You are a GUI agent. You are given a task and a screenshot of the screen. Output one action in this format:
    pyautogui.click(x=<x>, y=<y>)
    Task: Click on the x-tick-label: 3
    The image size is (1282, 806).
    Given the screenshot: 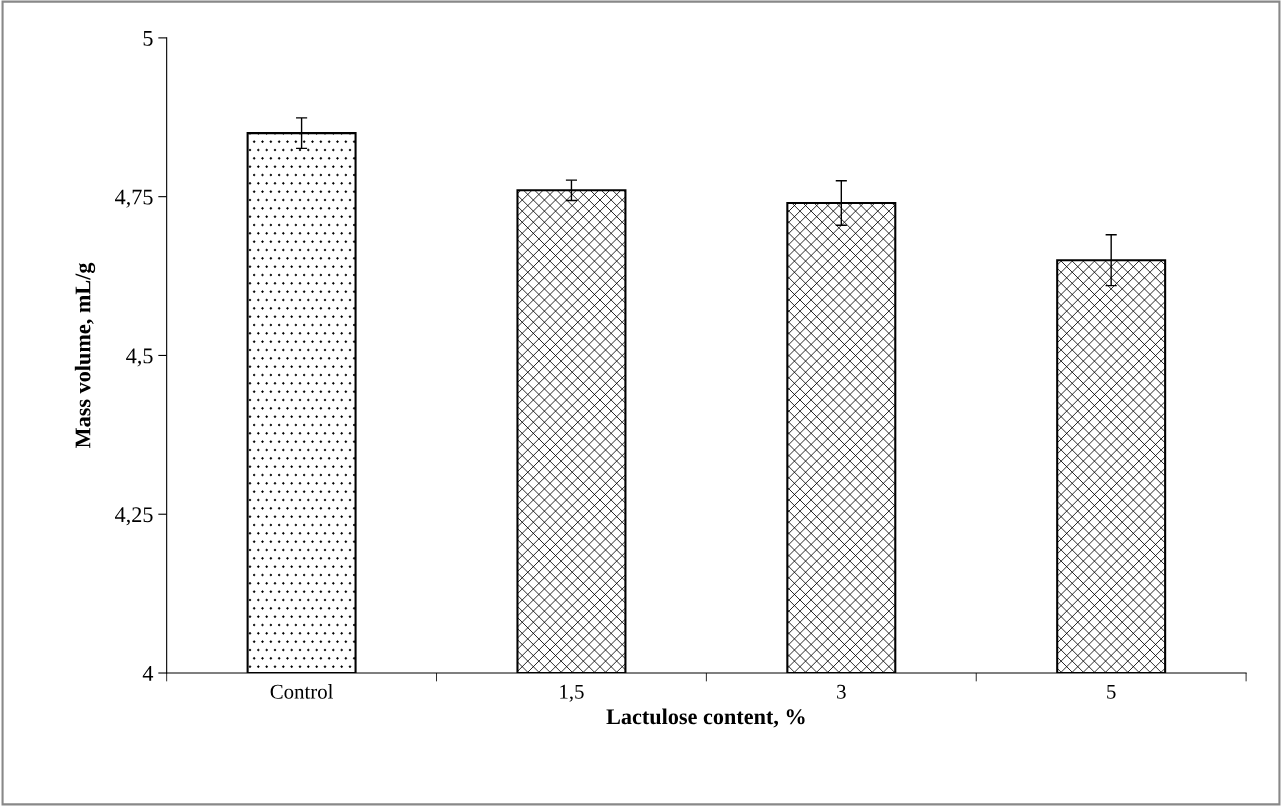 What is the action you would take?
    pyautogui.click(x=841, y=691)
    